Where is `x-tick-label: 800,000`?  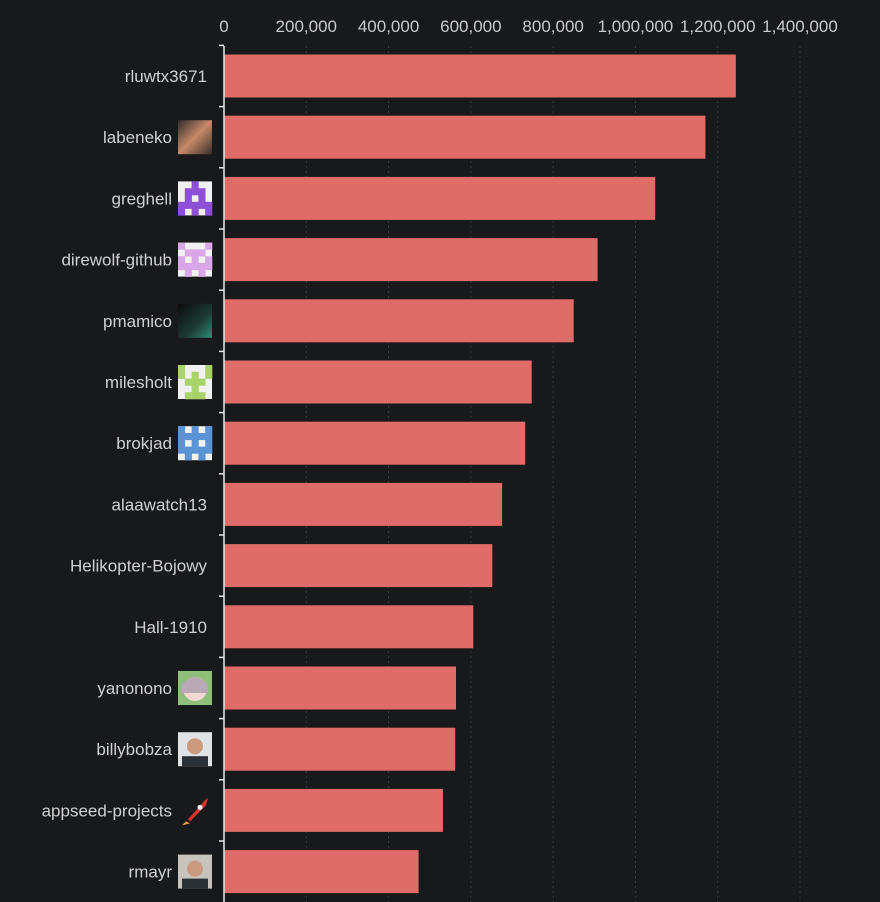
x-tick-label: 800,000 is located at coordinates (552, 26).